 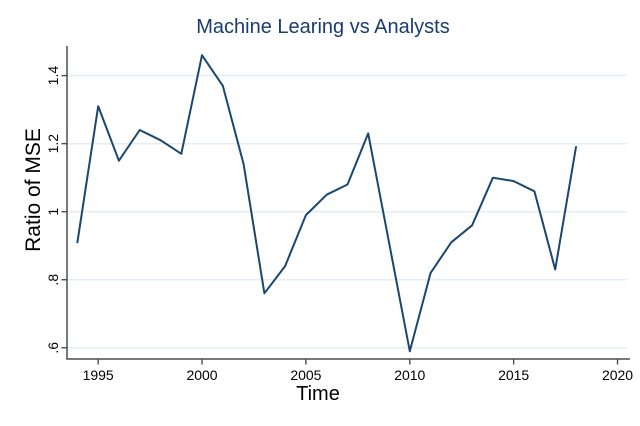 I want to click on x-tick-label: 2020, so click(x=617, y=375).